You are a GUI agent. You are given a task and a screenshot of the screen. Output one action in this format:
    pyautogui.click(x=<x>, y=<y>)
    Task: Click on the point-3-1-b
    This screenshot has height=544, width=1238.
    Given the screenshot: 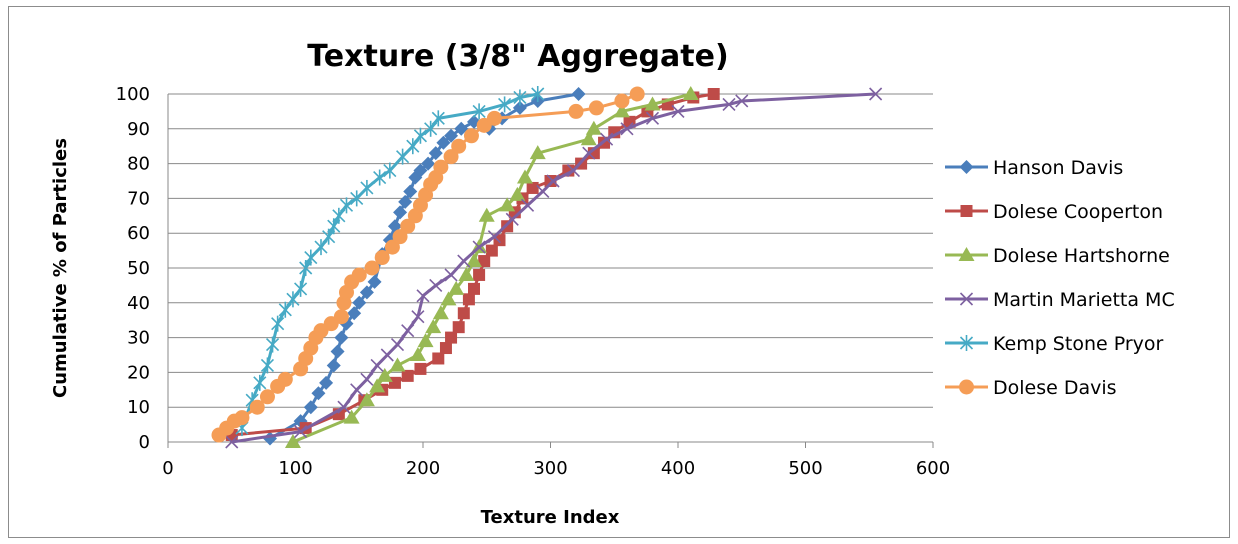 What is the action you would take?
    pyautogui.click(x=301, y=431)
    